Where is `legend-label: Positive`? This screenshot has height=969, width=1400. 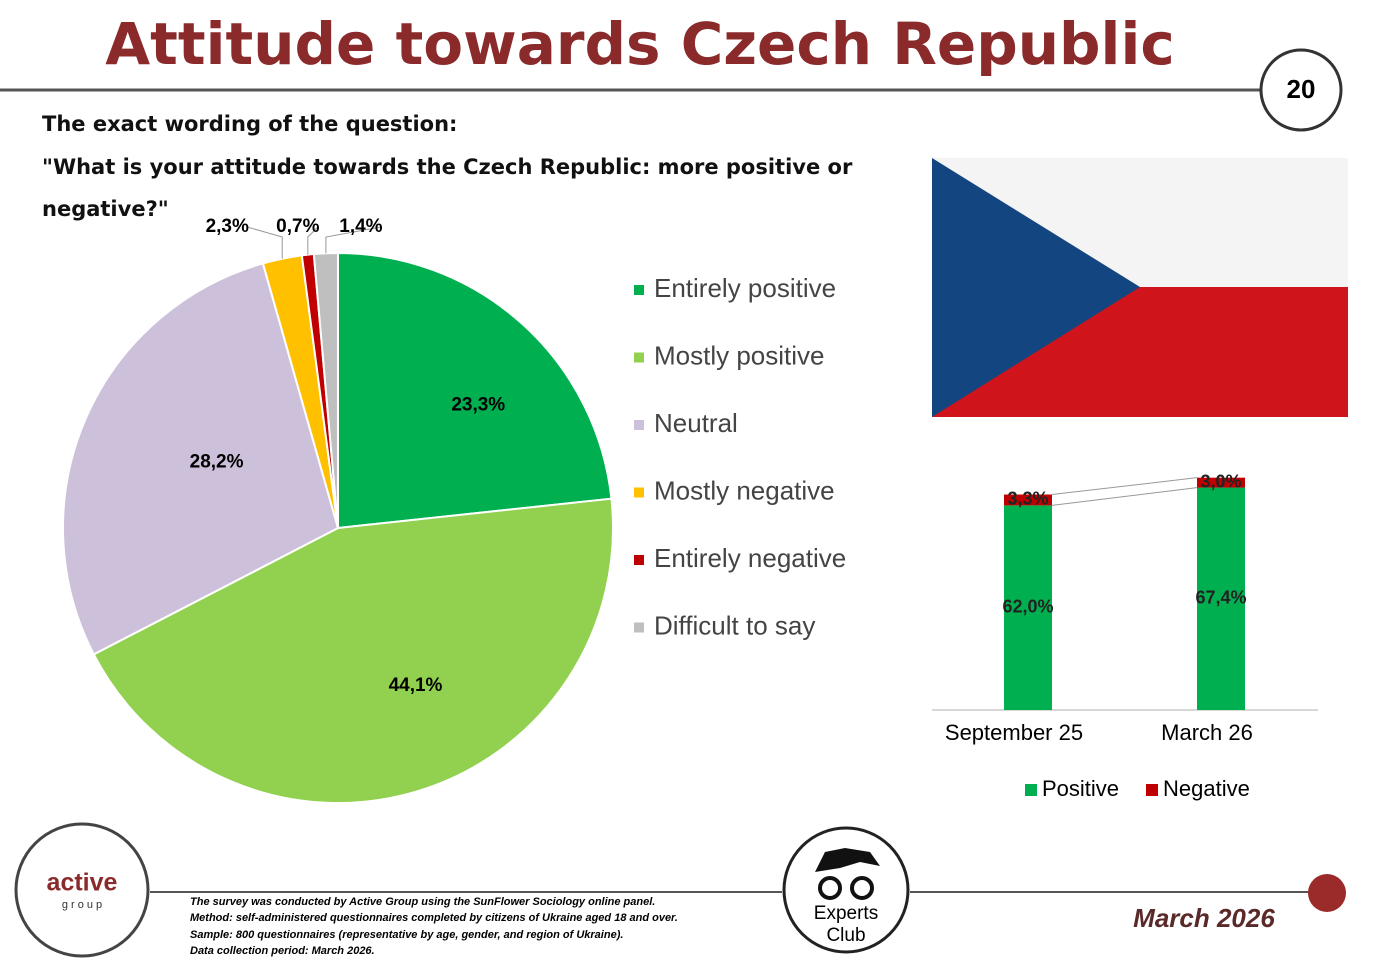
legend-label: Positive is located at coordinates (1080, 788).